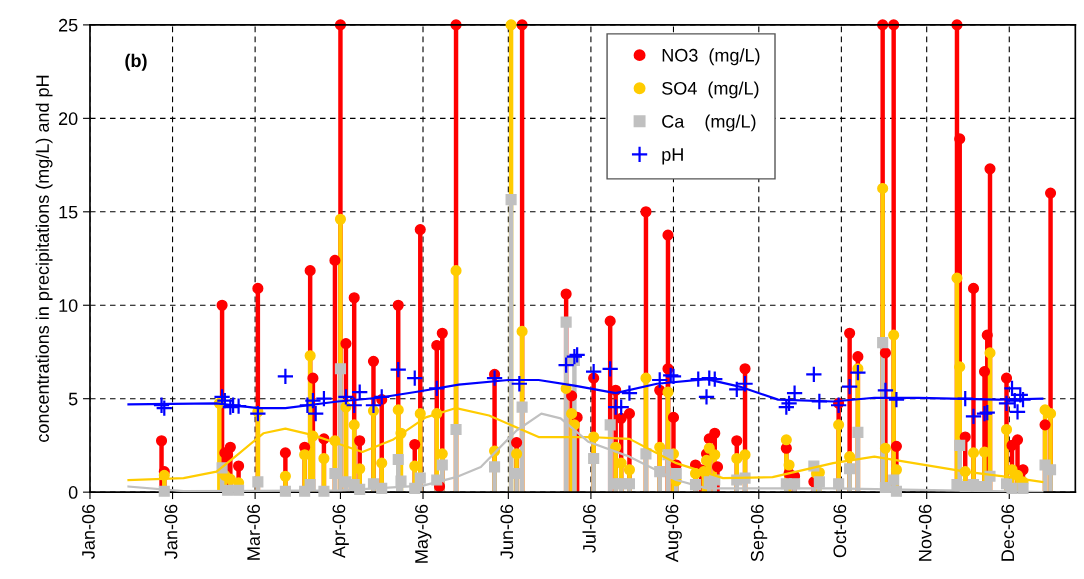 This screenshot has height=579, width=1084. I want to click on y-tick-label: 25, so click(68, 25).